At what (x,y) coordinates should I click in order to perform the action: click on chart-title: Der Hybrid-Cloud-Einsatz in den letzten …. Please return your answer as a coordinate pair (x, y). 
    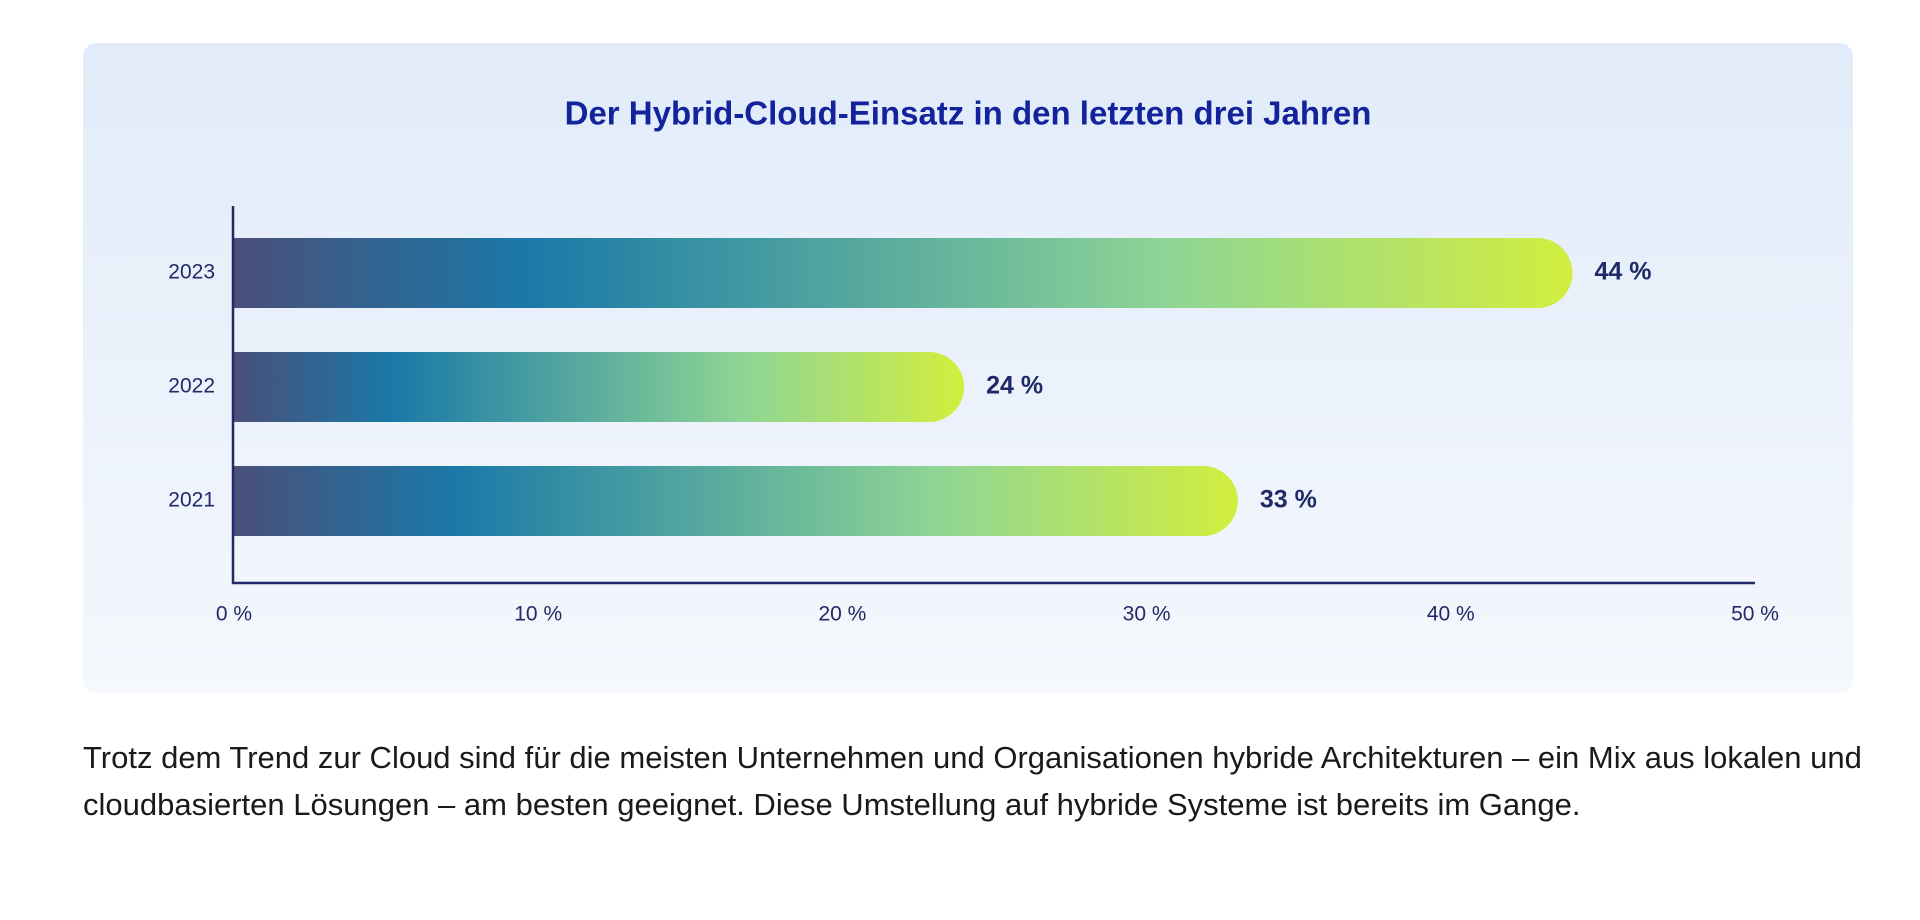
    Looking at the image, I should click on (968, 113).